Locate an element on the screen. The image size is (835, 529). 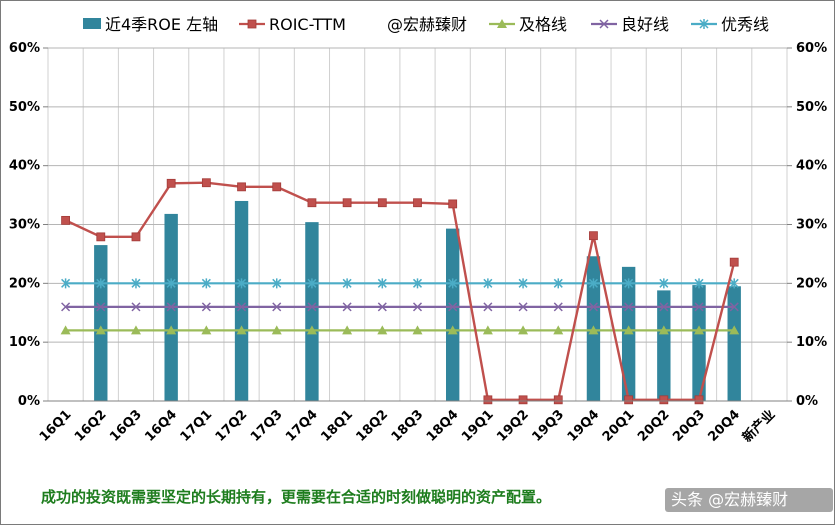
x-tick-label: 17Q2 is located at coordinates (232, 426).